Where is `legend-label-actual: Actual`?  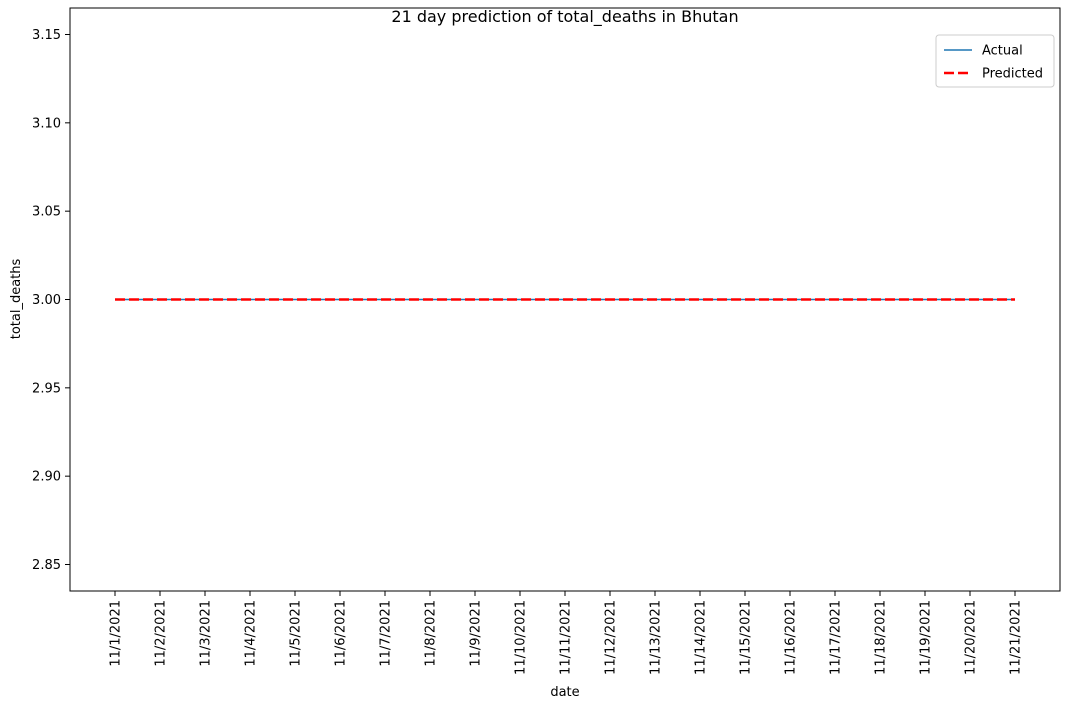
legend-label-actual: Actual is located at coordinates (1002, 51).